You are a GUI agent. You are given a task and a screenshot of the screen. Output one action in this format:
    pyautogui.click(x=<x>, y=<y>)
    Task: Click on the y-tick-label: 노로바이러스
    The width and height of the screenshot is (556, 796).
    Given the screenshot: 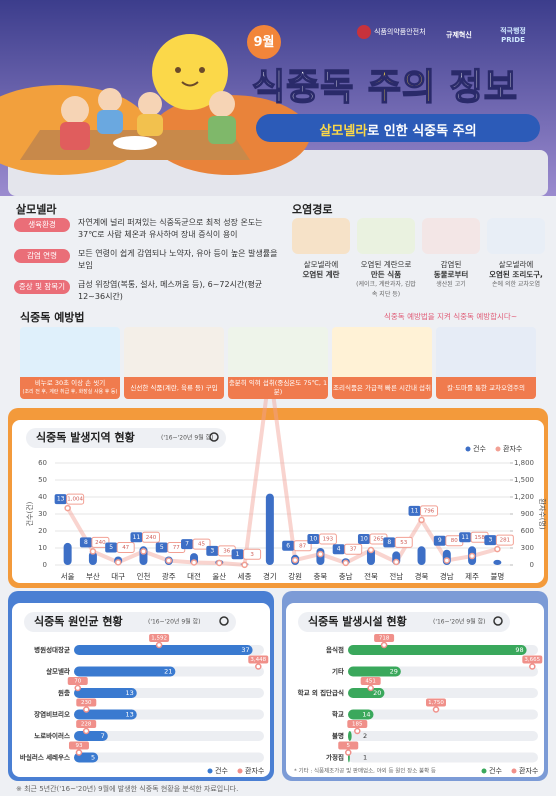 What is the action you would take?
    pyautogui.click(x=52, y=735)
    